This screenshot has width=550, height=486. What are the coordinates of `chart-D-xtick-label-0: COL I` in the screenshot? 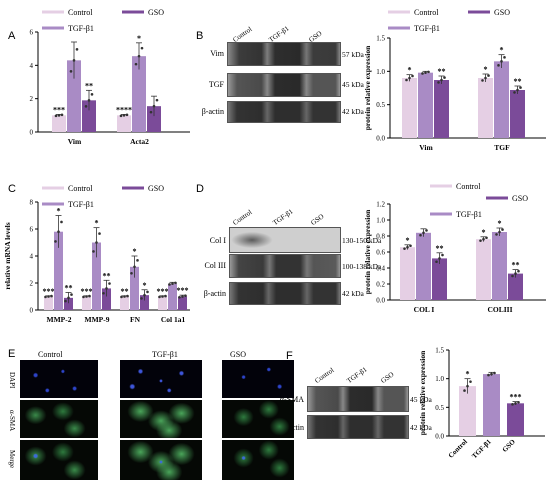 It's located at (424, 309).